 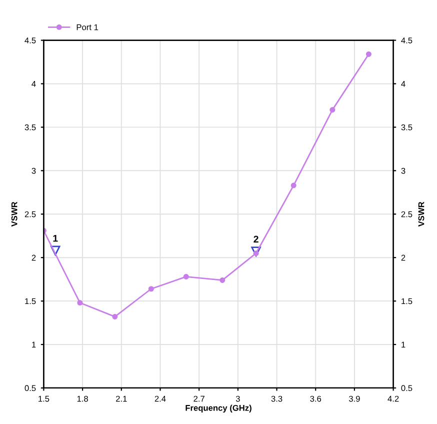 I want to click on y-tick-label: 1, so click(x=34, y=345).